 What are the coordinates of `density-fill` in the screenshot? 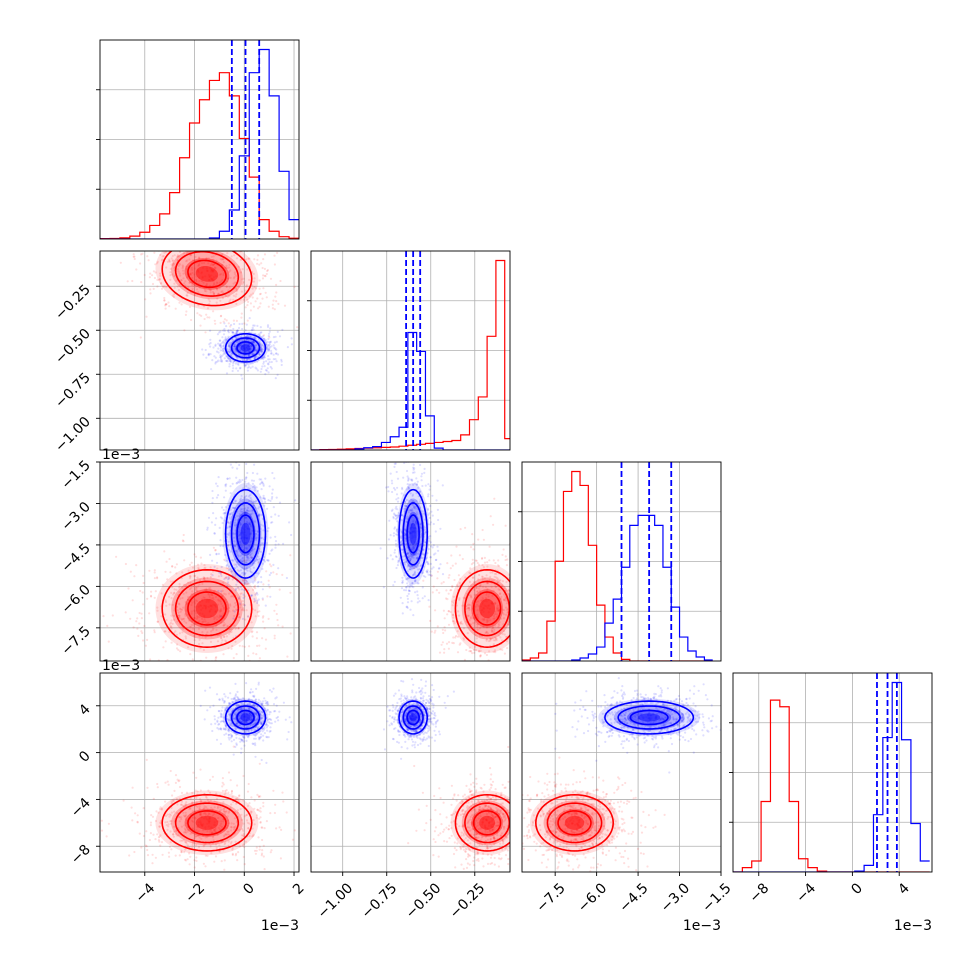 It's located at (413, 533).